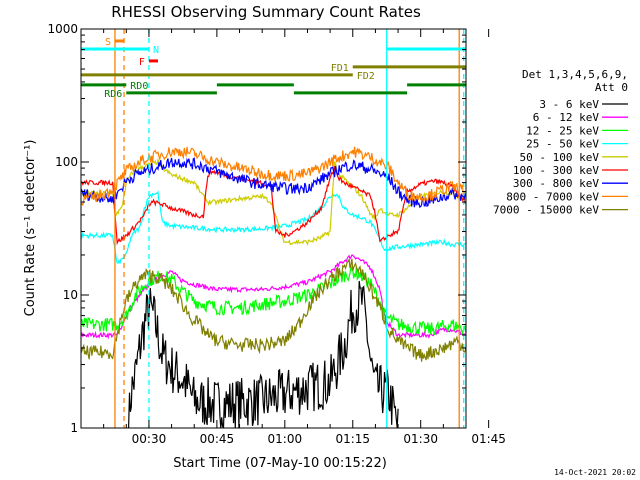  What do you see at coordinates (340, 68) in the screenshot?
I see `flag-label-5: FD1` at bounding box center [340, 68].